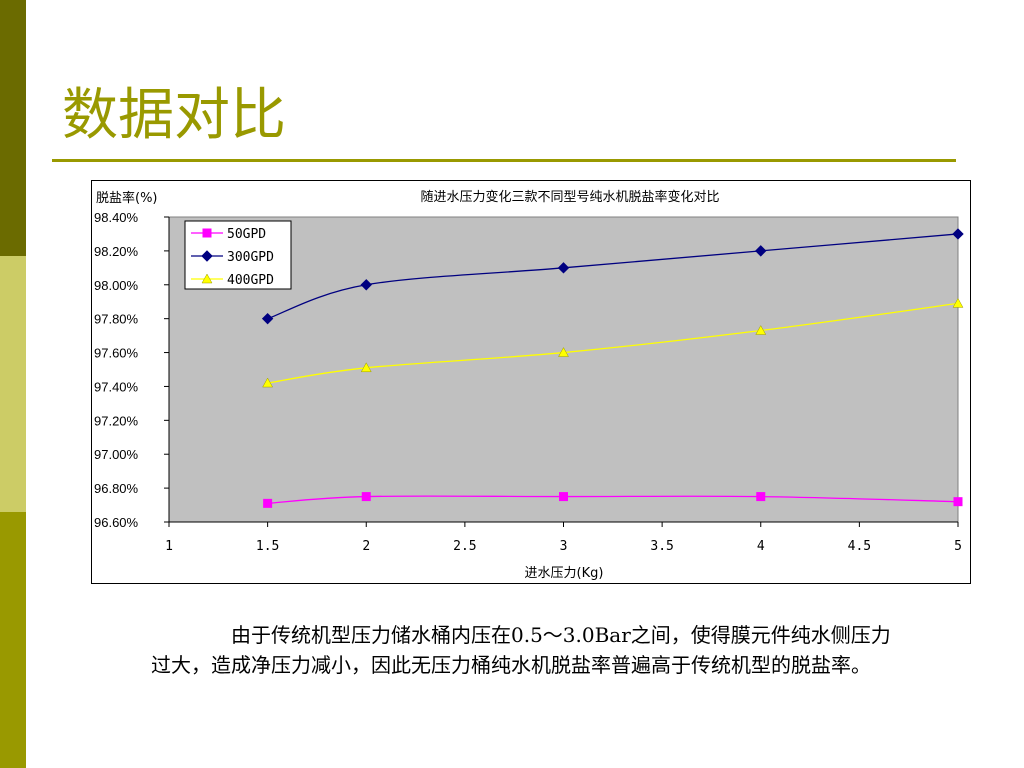 Image resolution: width=1024 pixels, height=768 pixels. What do you see at coordinates (116, 217) in the screenshot?
I see `y-tick-label: 98.40%` at bounding box center [116, 217].